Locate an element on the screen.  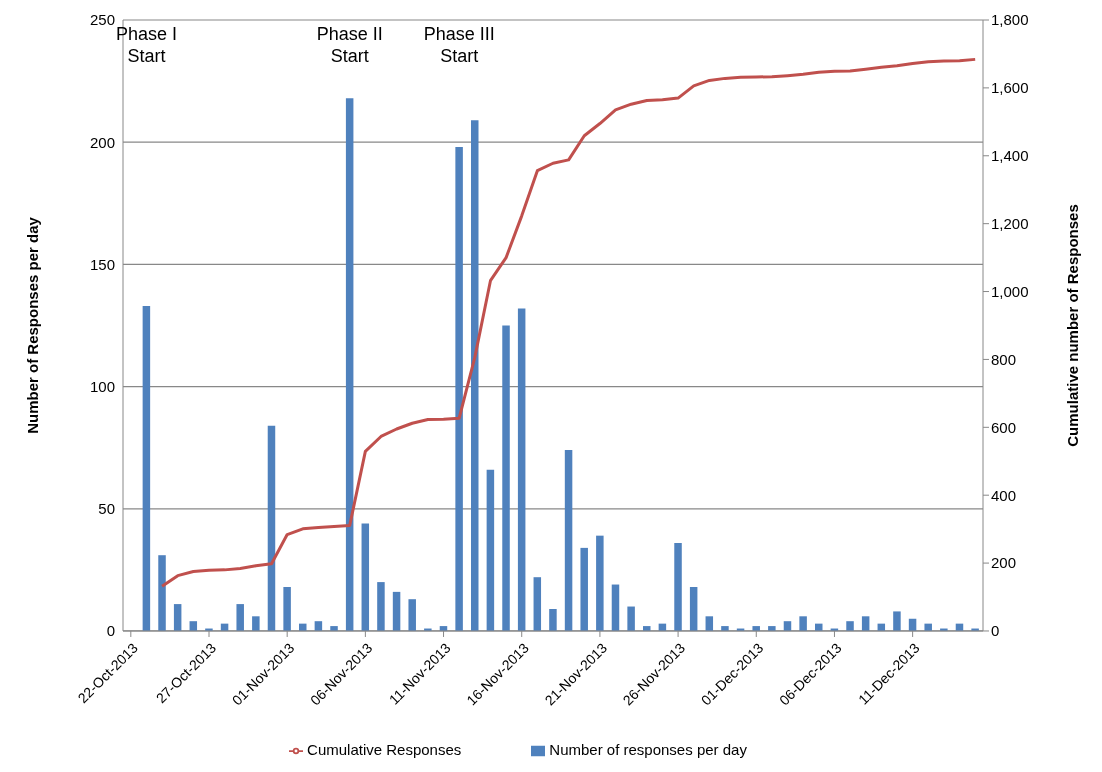
y-axis-title: Number of Responses per day is located at coordinates (33, 325).